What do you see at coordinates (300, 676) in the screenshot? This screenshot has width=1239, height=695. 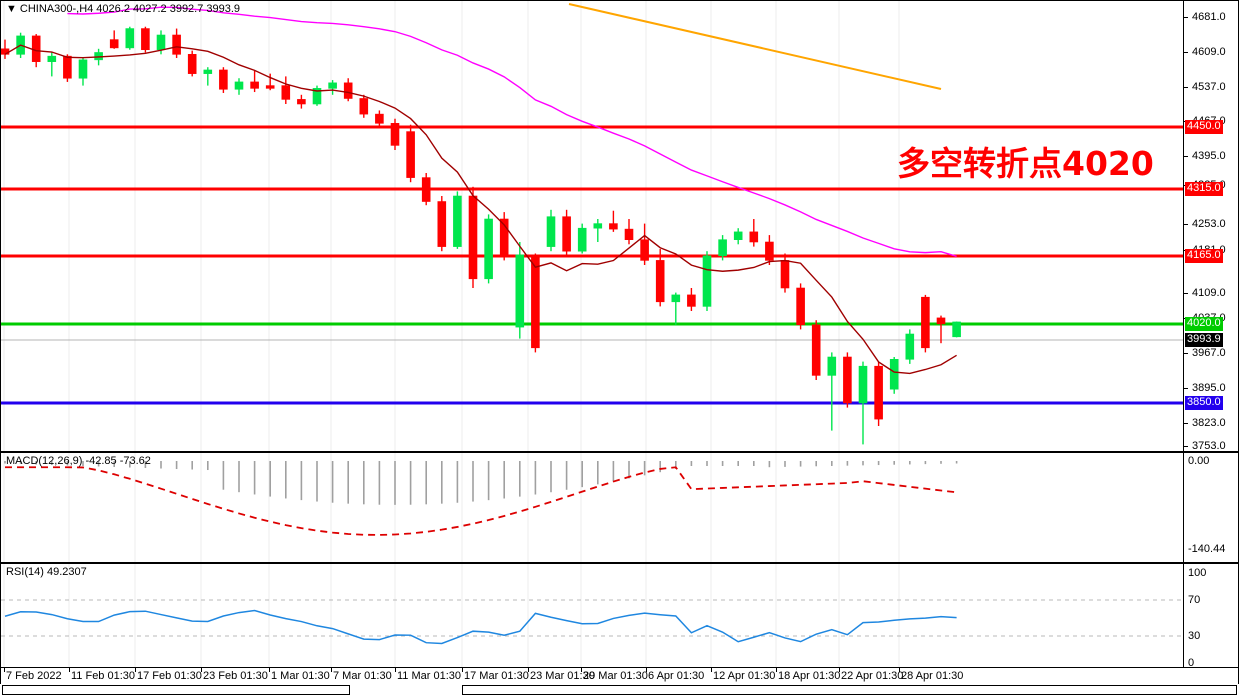 I see `time-axis-label: 1 Mar 01:30` at bounding box center [300, 676].